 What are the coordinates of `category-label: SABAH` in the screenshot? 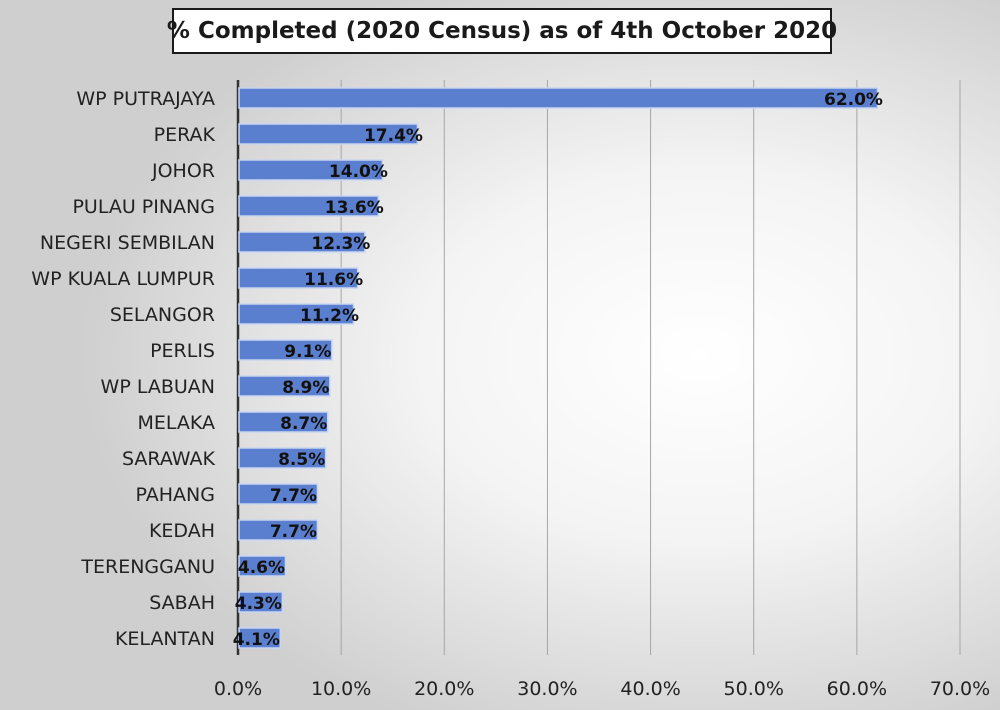 It's located at (182, 603).